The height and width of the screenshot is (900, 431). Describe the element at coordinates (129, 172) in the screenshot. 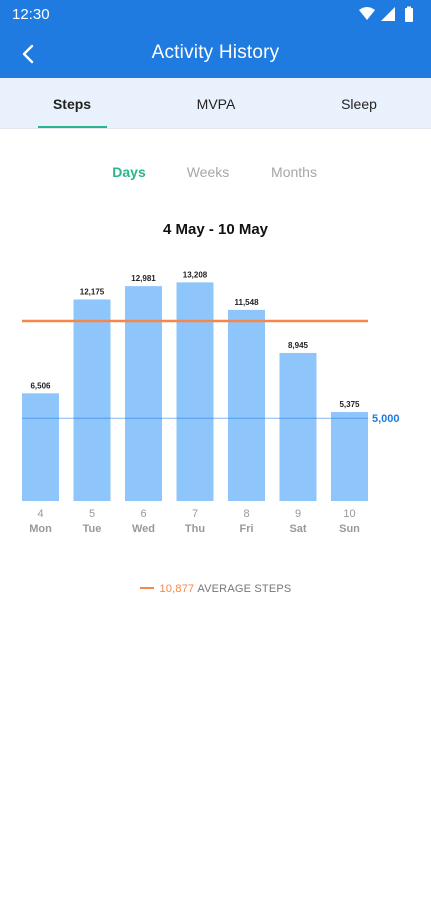

I see `range-tab-days: Days` at that location.